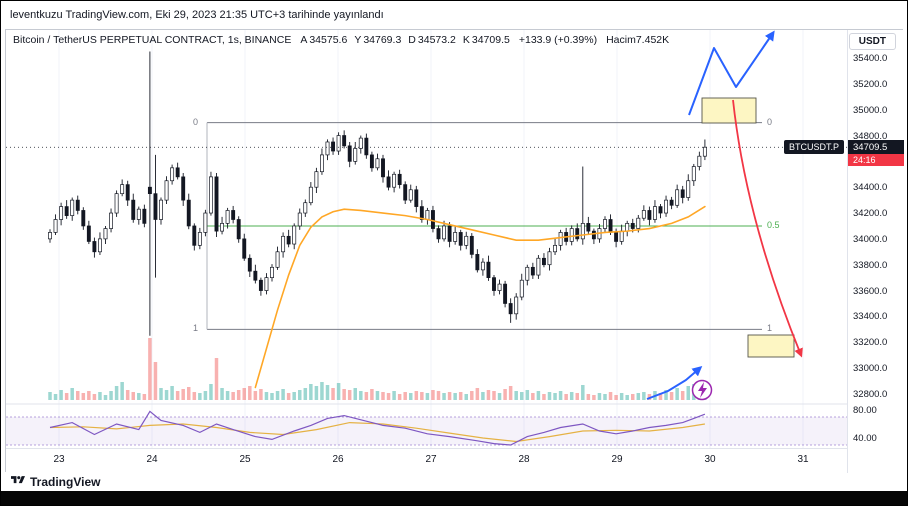 Image resolution: width=908 pixels, height=506 pixels. Describe the element at coordinates (412, 40) in the screenshot. I see `ohlc-label: D` at that location.